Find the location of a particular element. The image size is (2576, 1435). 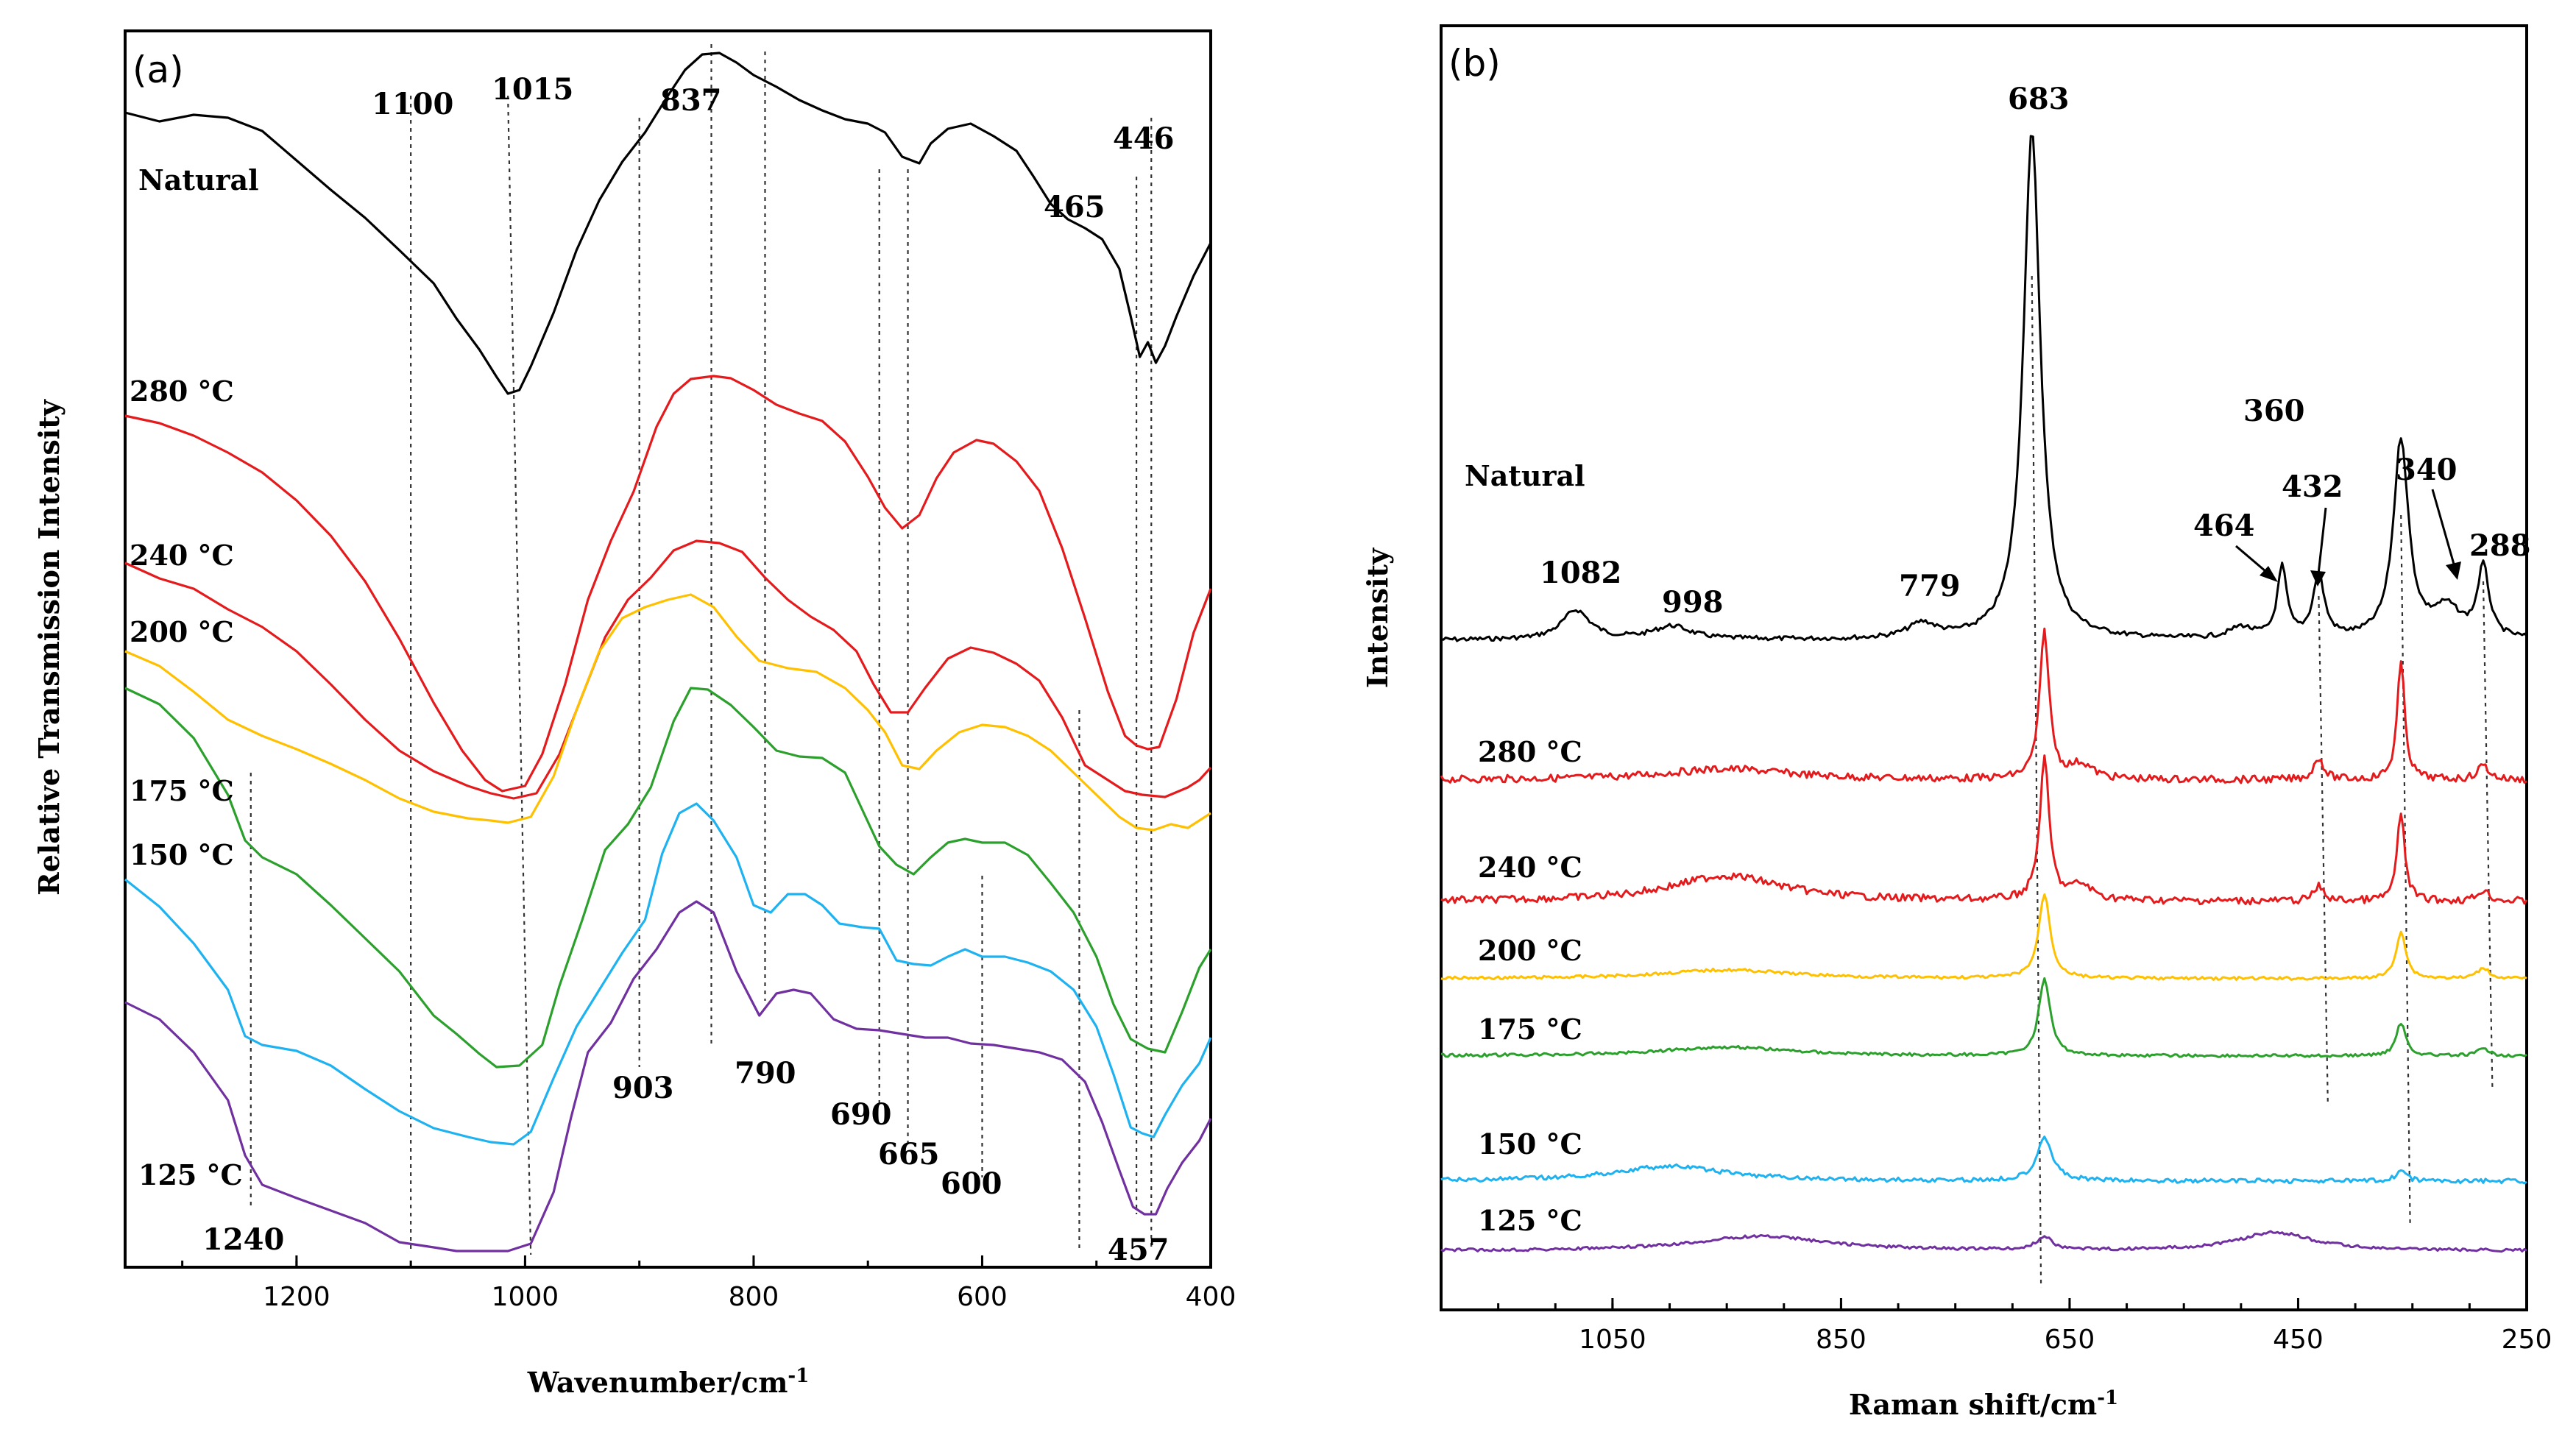

peak-label-457: 457 is located at coordinates (1139, 1250).